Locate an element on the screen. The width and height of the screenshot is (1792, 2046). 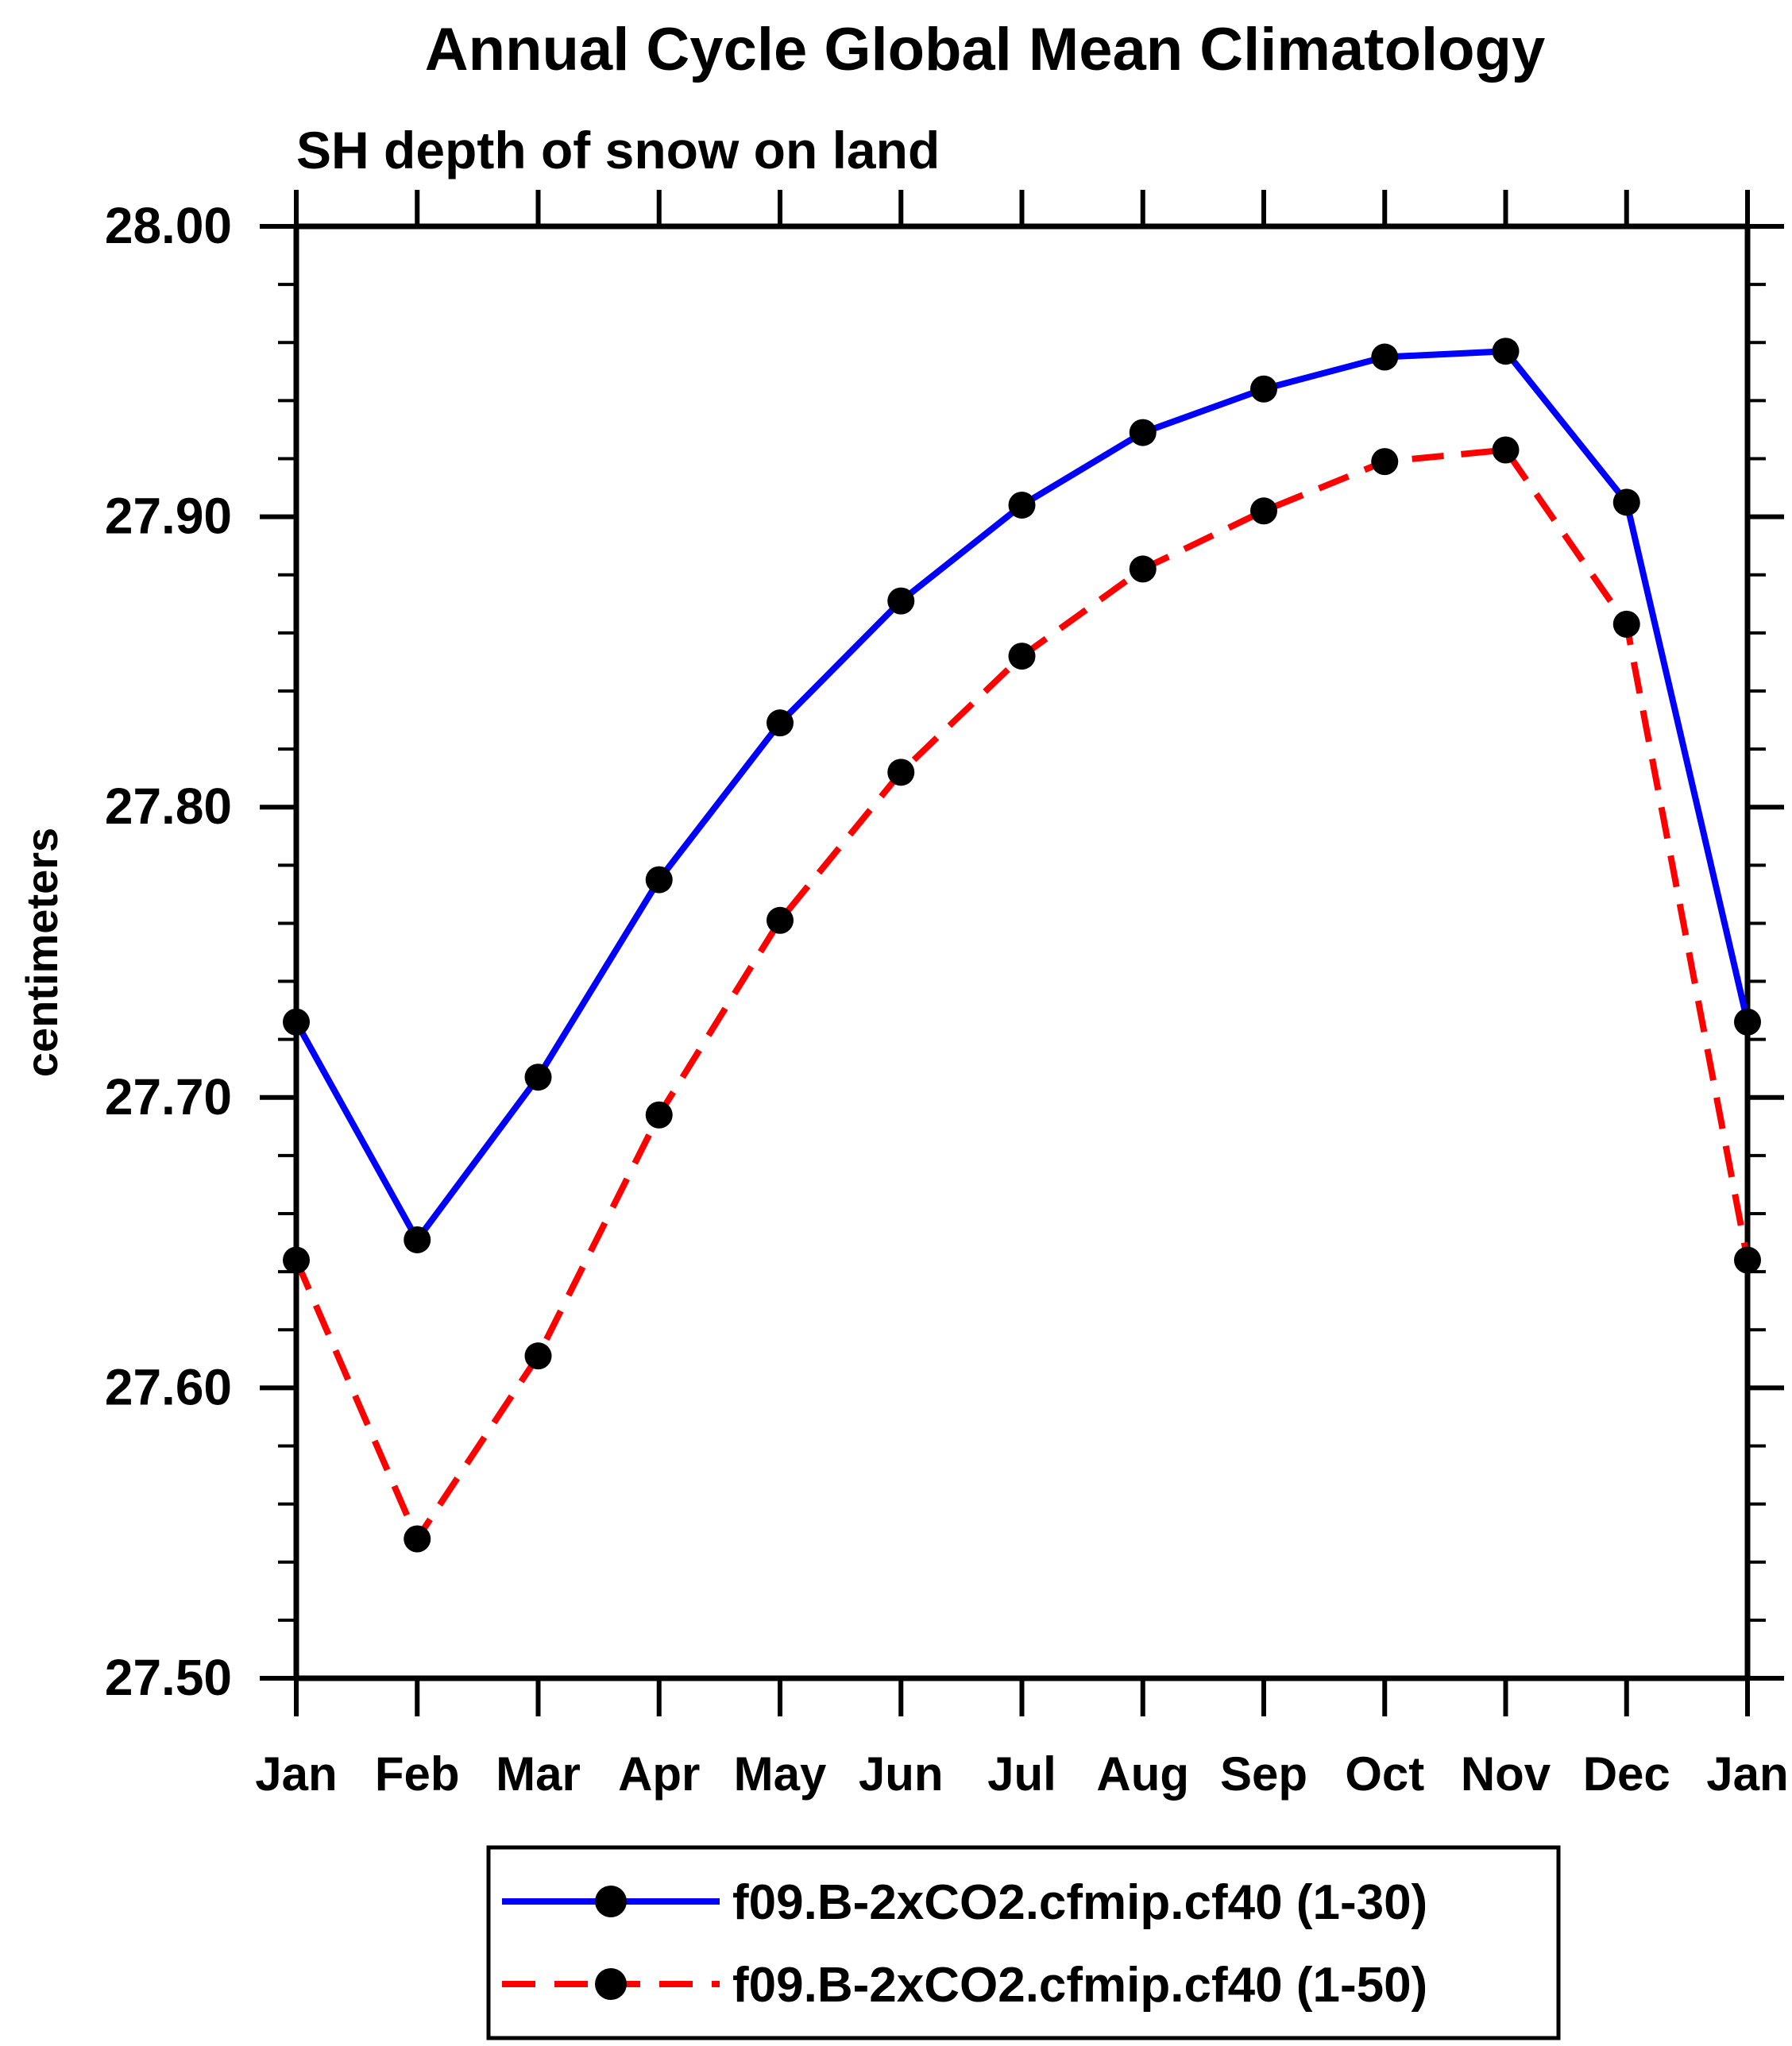
y-tick-label: 27.50 is located at coordinates (168, 1677).